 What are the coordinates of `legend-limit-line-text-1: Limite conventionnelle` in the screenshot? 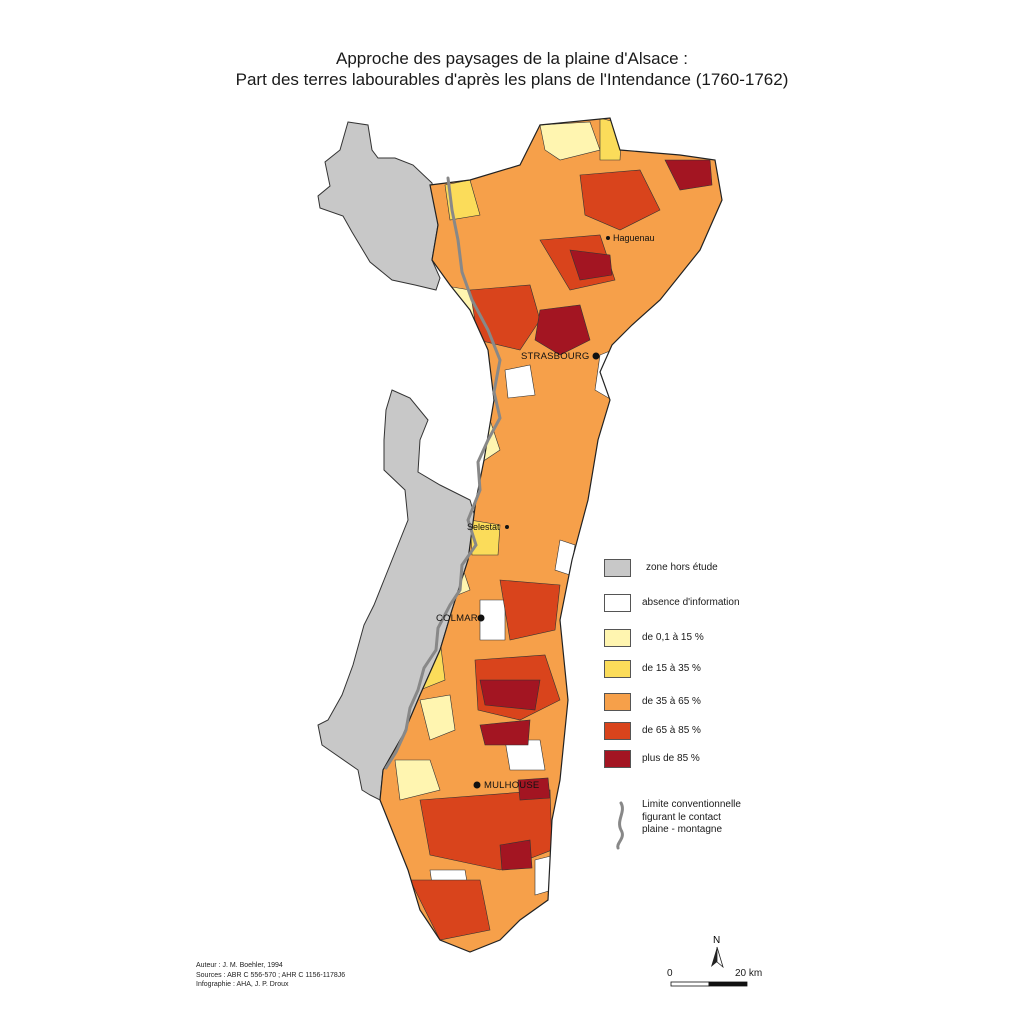 It's located at (691, 804).